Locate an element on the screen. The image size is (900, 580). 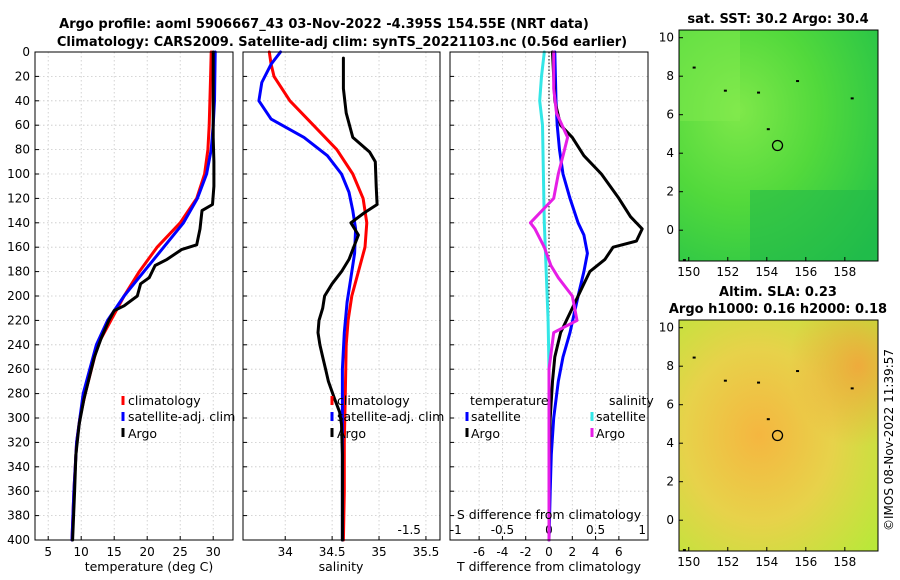
legend-s-argo-label: Argo is located at coordinates (610, 433).